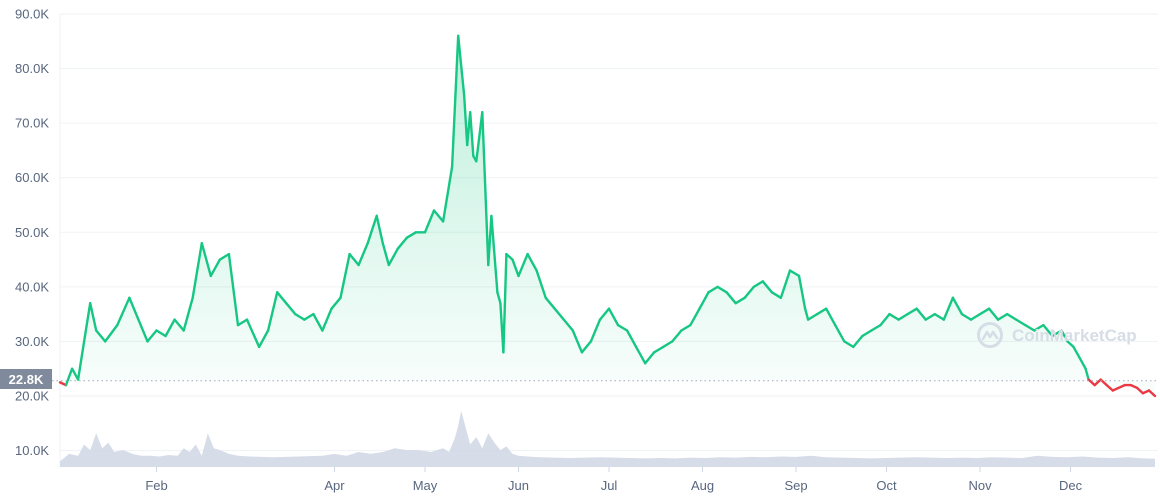  Describe the element at coordinates (156, 485) in the screenshot. I see `x-tick-label: Feb` at that location.